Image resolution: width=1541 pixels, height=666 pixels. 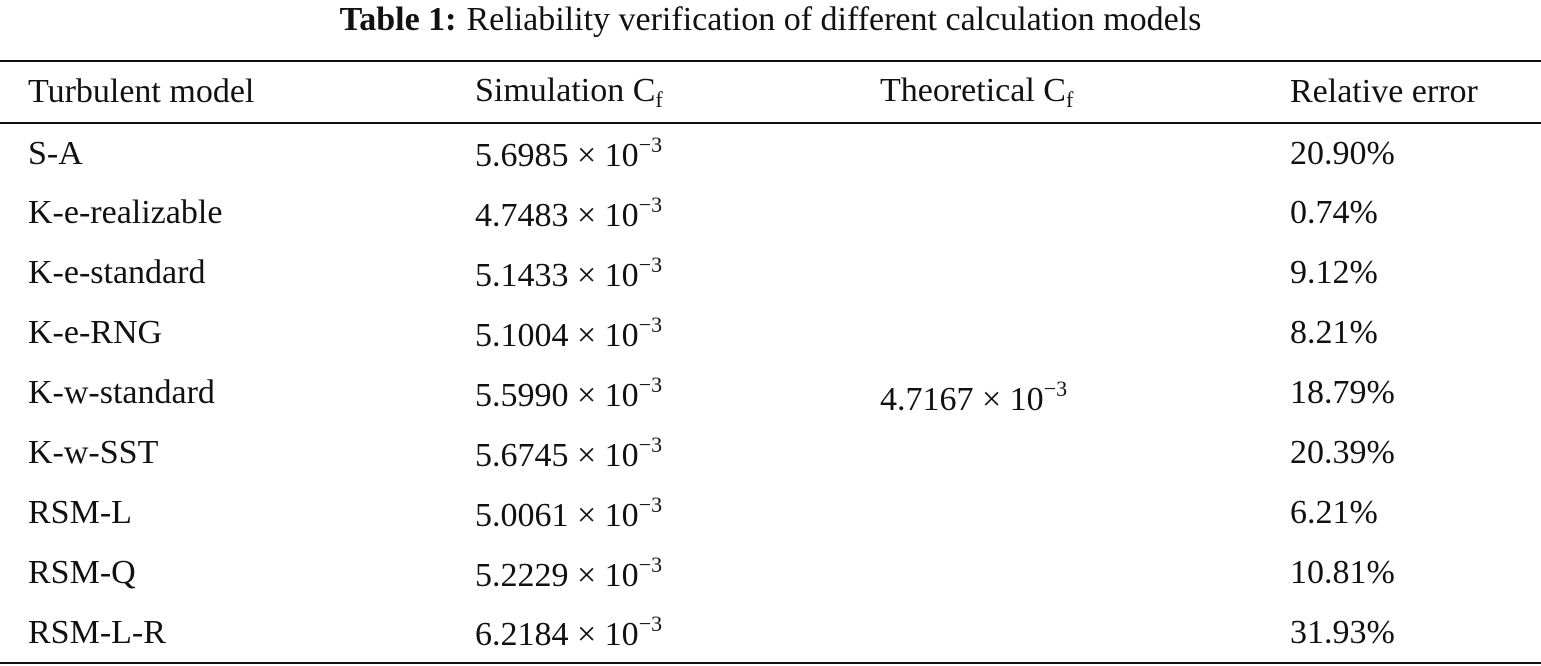 What do you see at coordinates (962, 399) in the screenshot?
I see `mantissa: 4.7167 × 10` at bounding box center [962, 399].